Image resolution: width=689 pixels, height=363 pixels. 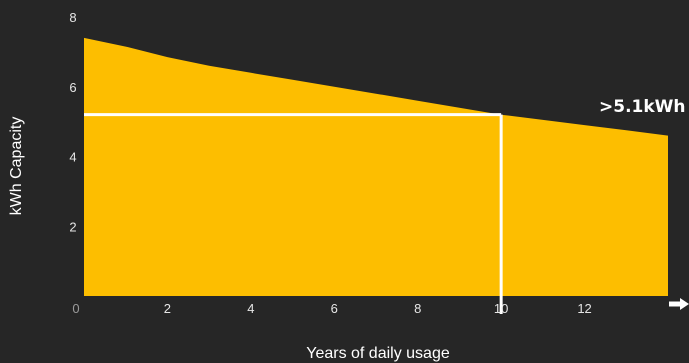 I want to click on x-tick-label: 12, so click(x=584, y=308).